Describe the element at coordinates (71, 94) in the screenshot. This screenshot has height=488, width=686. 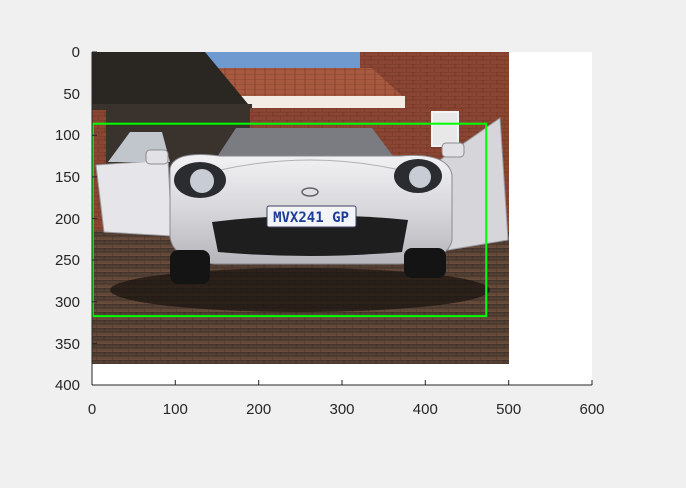
I see `y-tick-label: 50` at that location.